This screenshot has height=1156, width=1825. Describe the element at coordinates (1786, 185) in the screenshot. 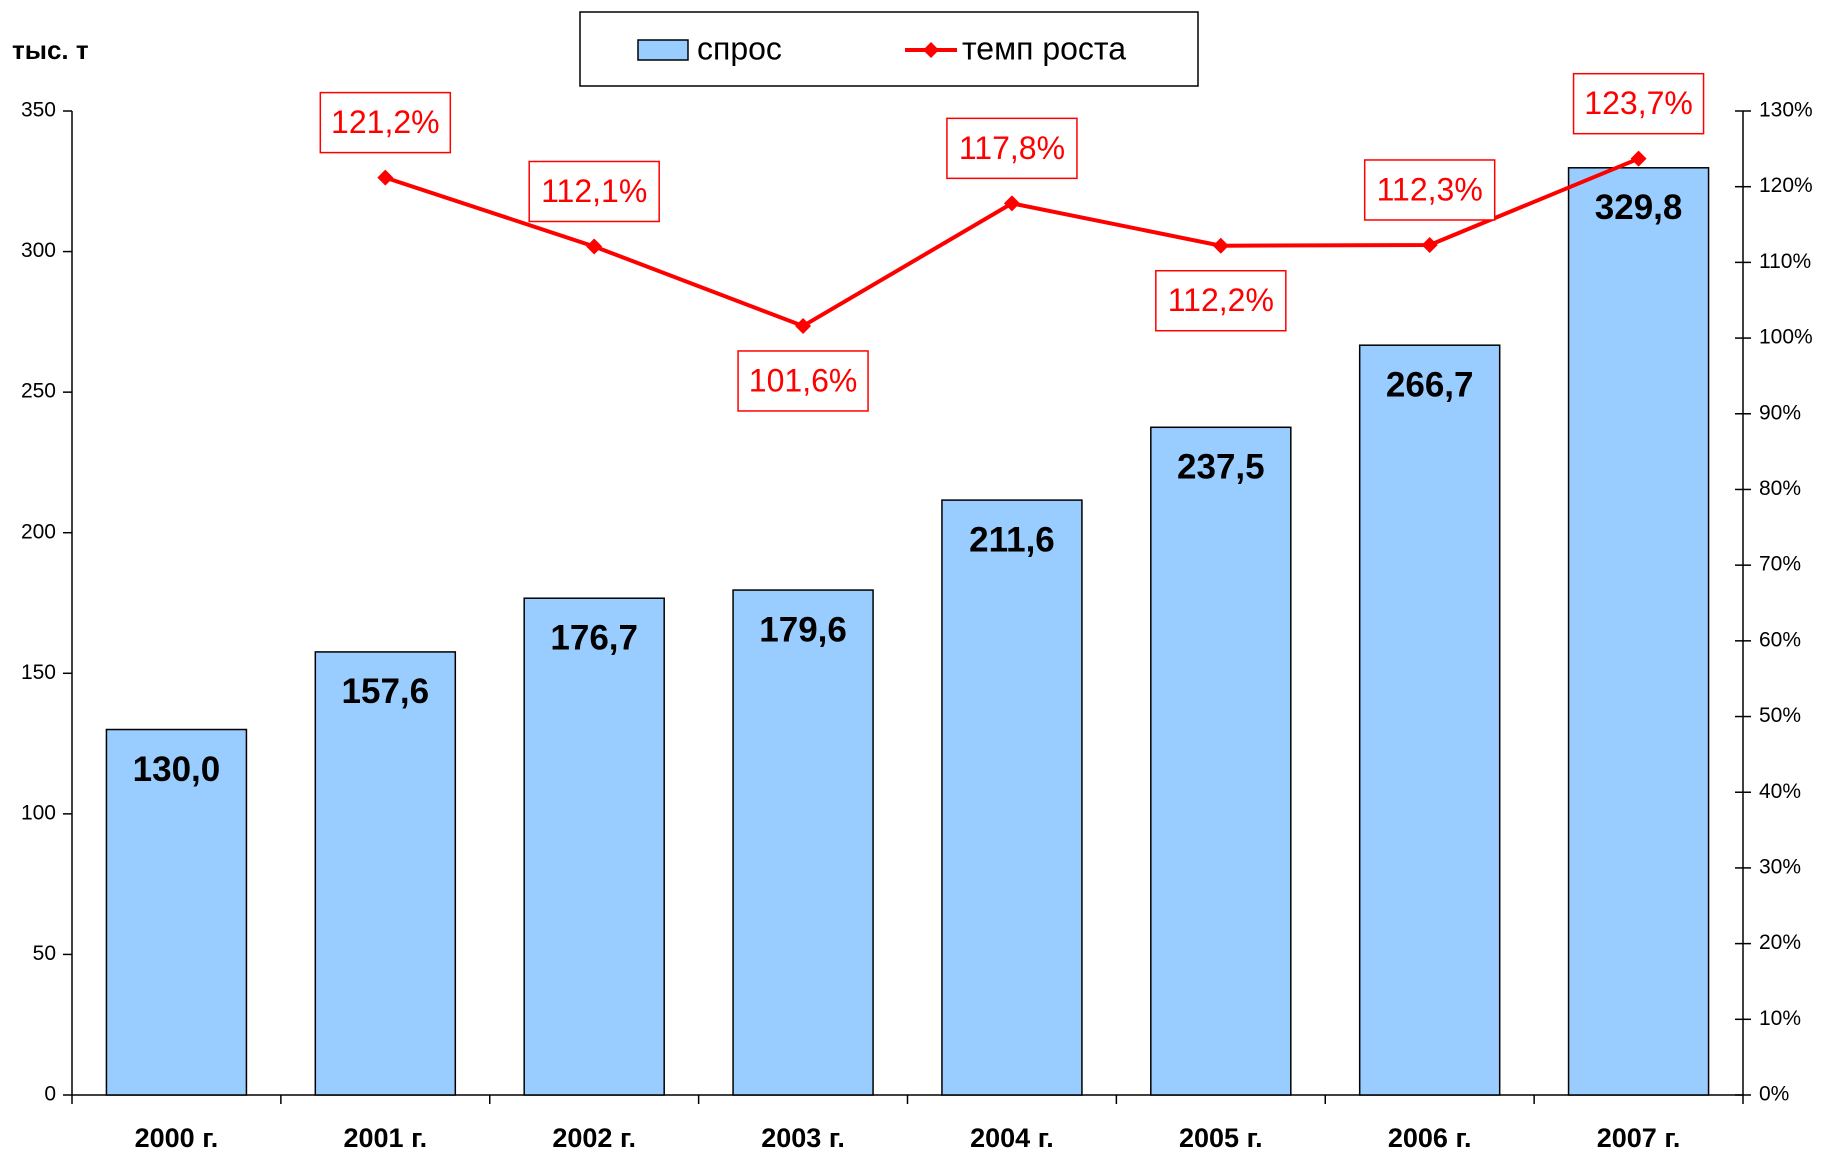

I see `y2-tick-label: 120%` at that location.